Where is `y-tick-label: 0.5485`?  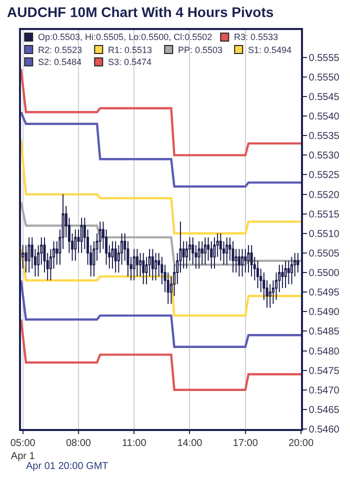 y-tick-label: 0.5485 is located at coordinates (324, 332).